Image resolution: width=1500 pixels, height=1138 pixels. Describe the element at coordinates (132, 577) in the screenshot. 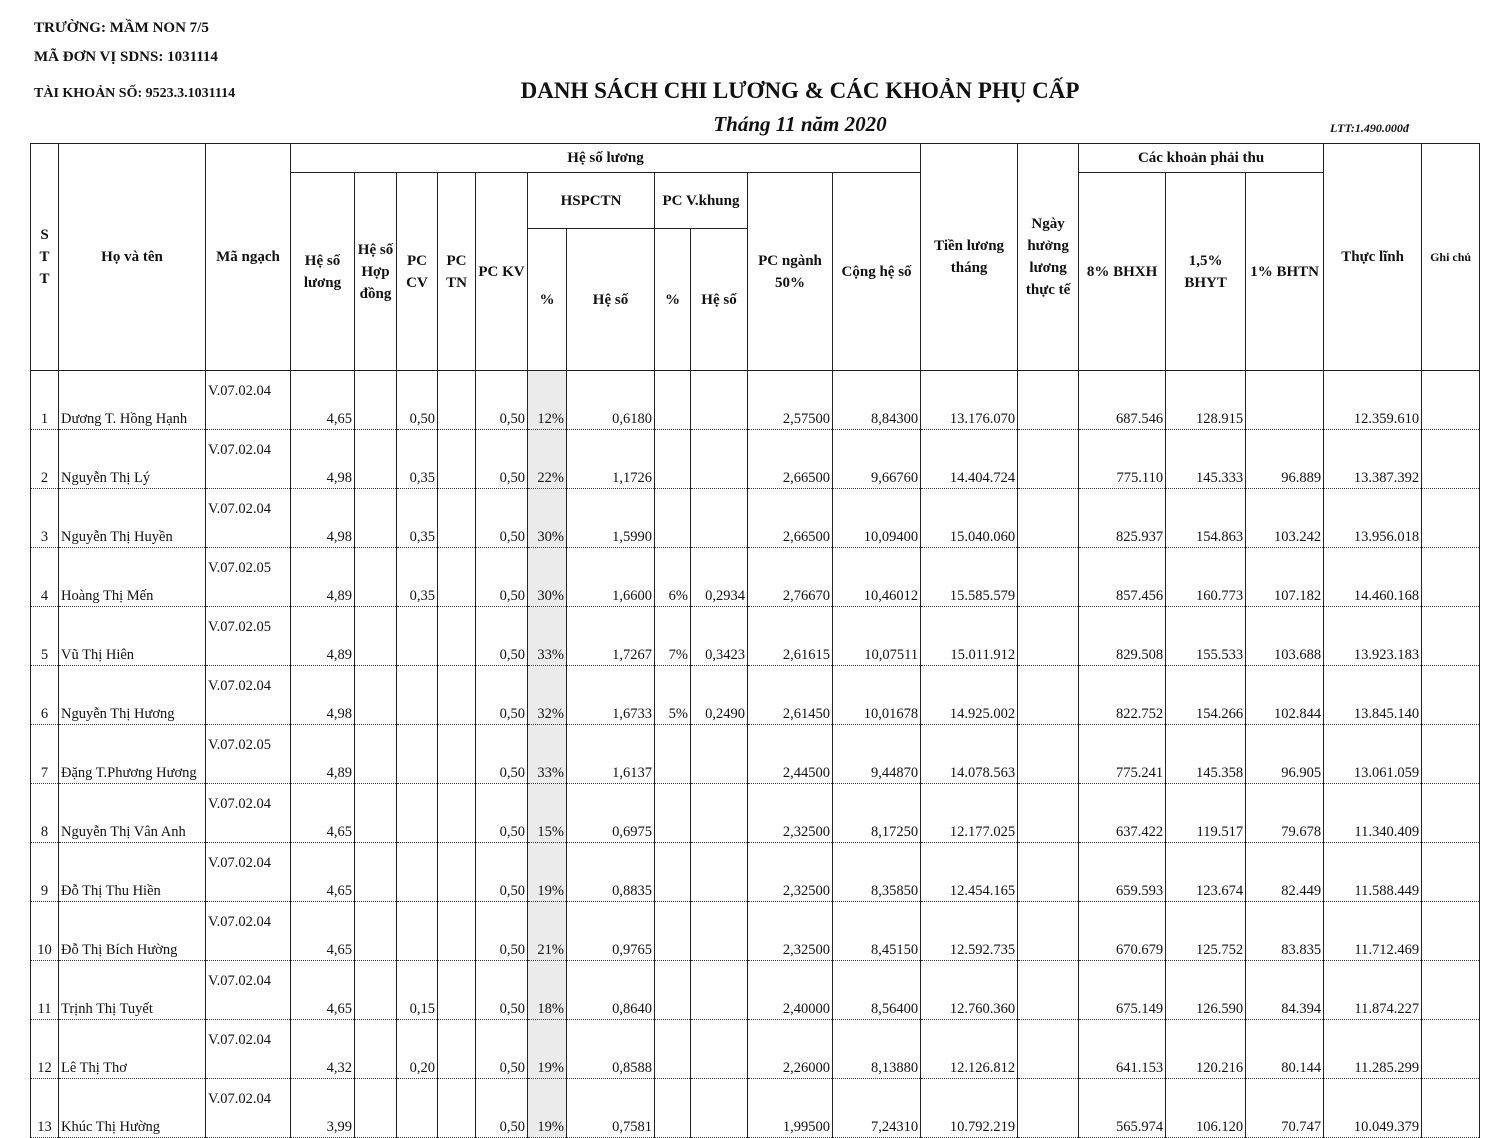

I see `table-cell: Hoàng Thị Mến` at that location.